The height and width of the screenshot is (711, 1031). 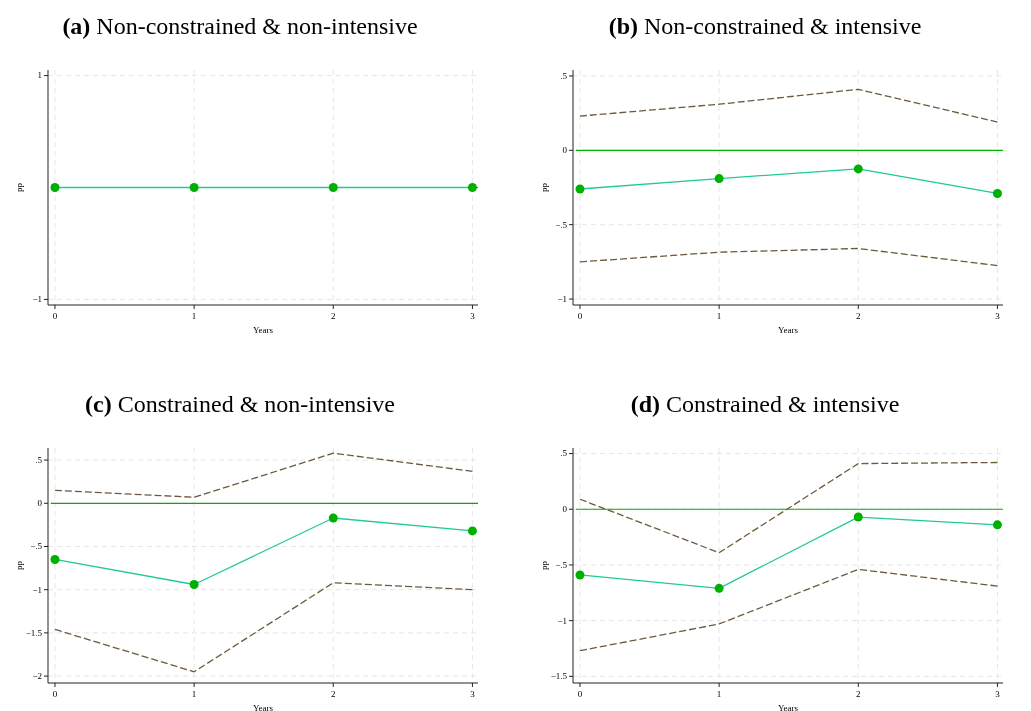 What do you see at coordinates (39, 75) in the screenshot?
I see `y-tick-label: 1` at bounding box center [39, 75].